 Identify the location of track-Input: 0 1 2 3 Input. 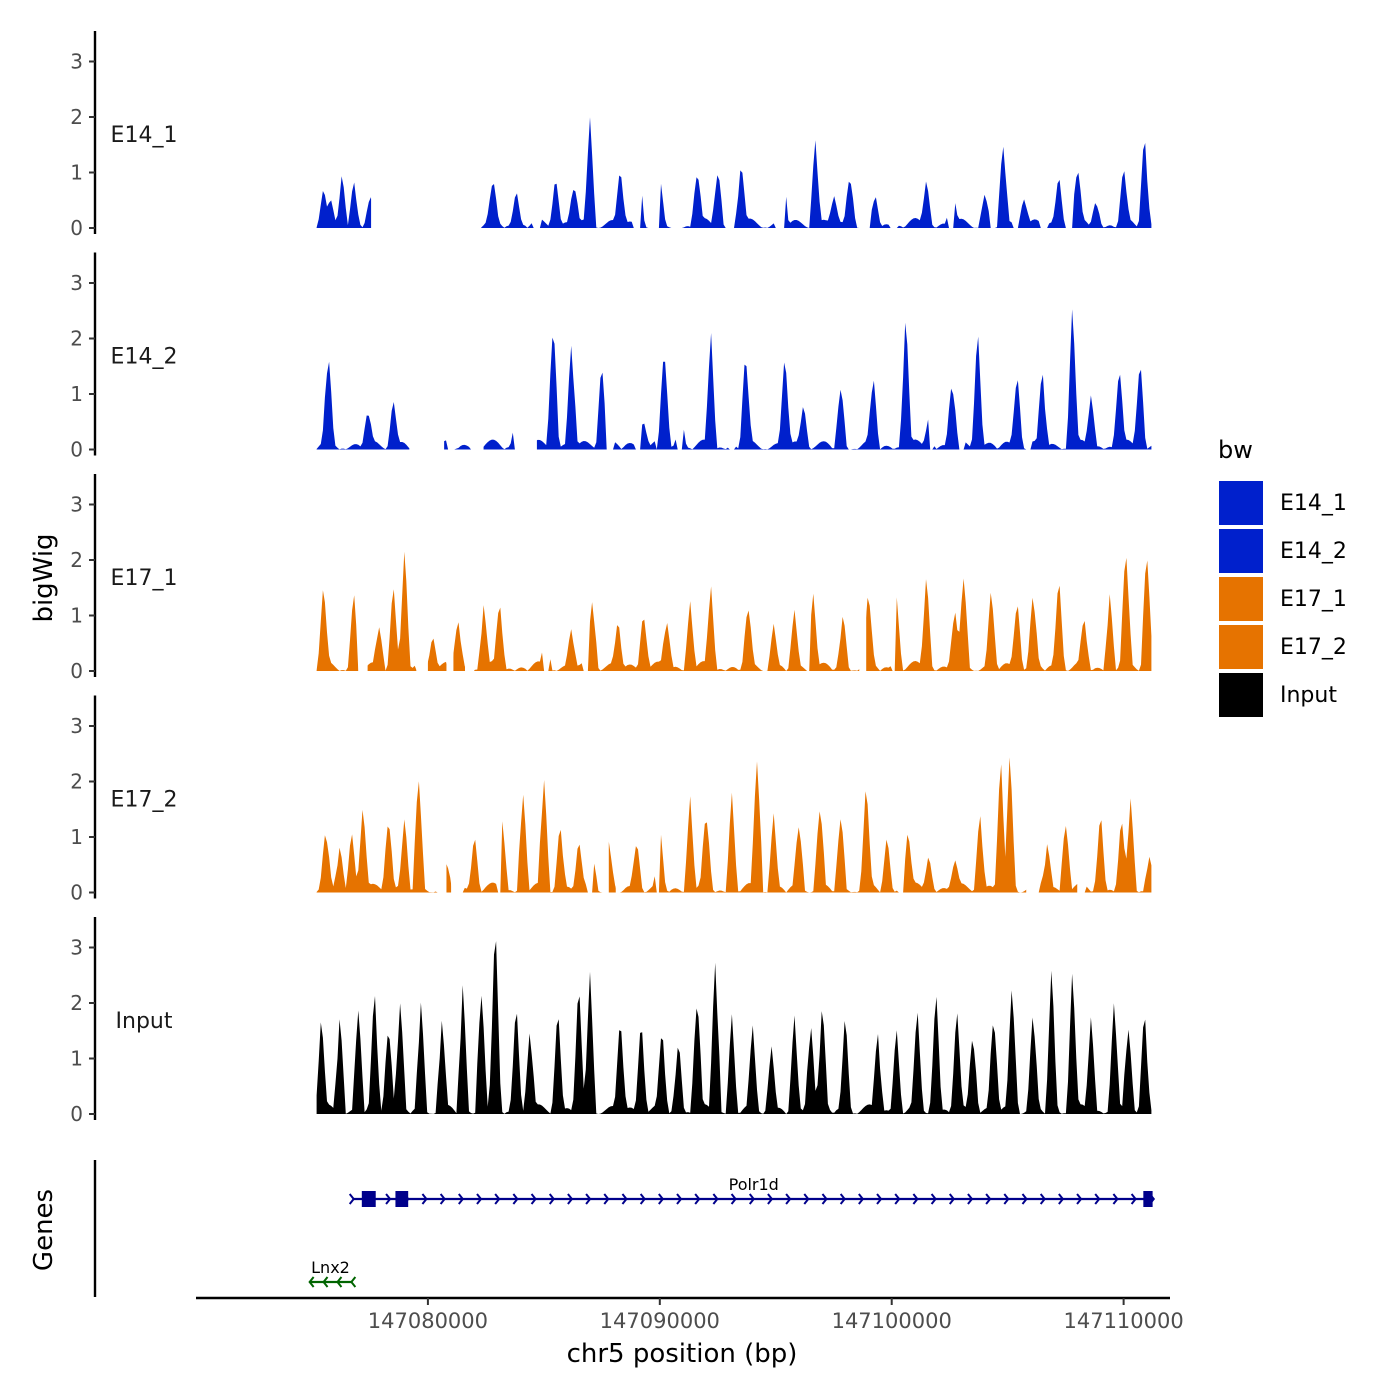
(611, 1021).